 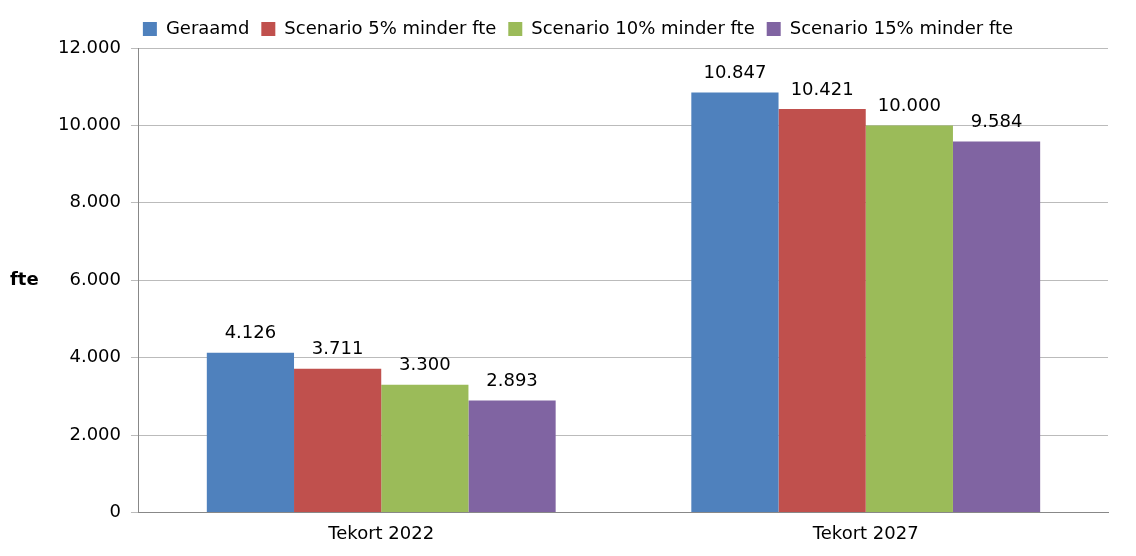 What do you see at coordinates (390, 27) in the screenshot?
I see `legend-label: Scenario 5% minder fte` at bounding box center [390, 27].